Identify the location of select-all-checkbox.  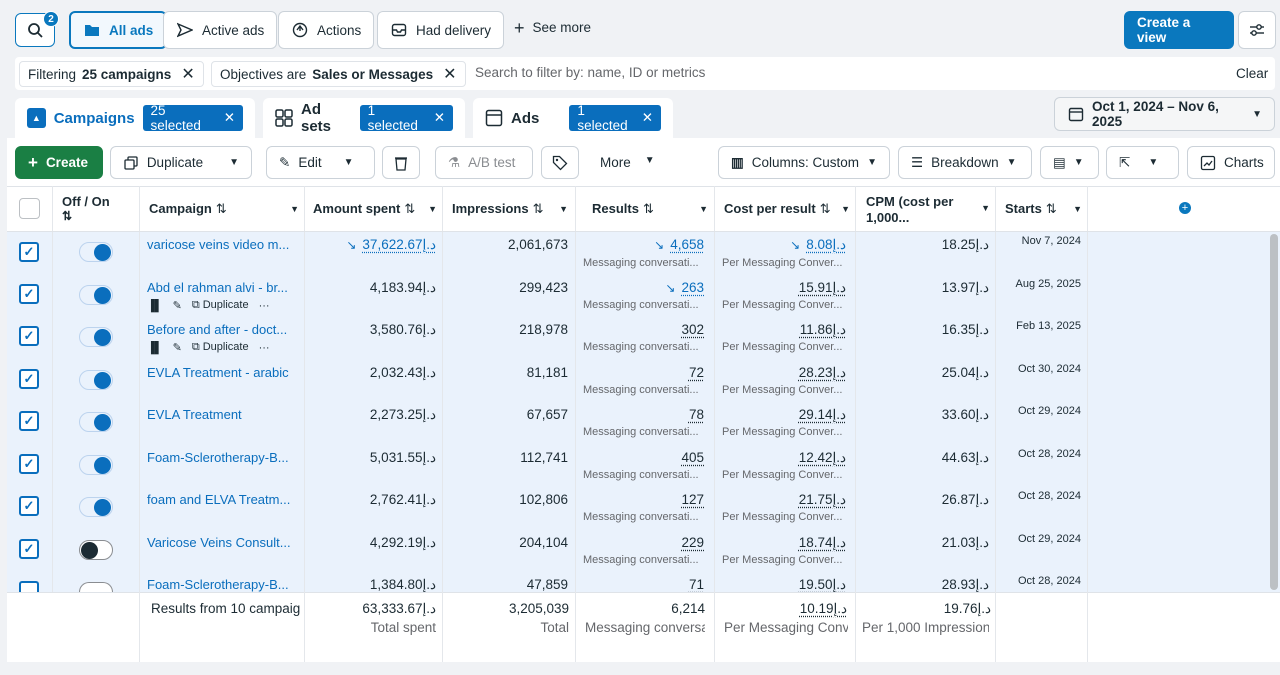
(29, 208).